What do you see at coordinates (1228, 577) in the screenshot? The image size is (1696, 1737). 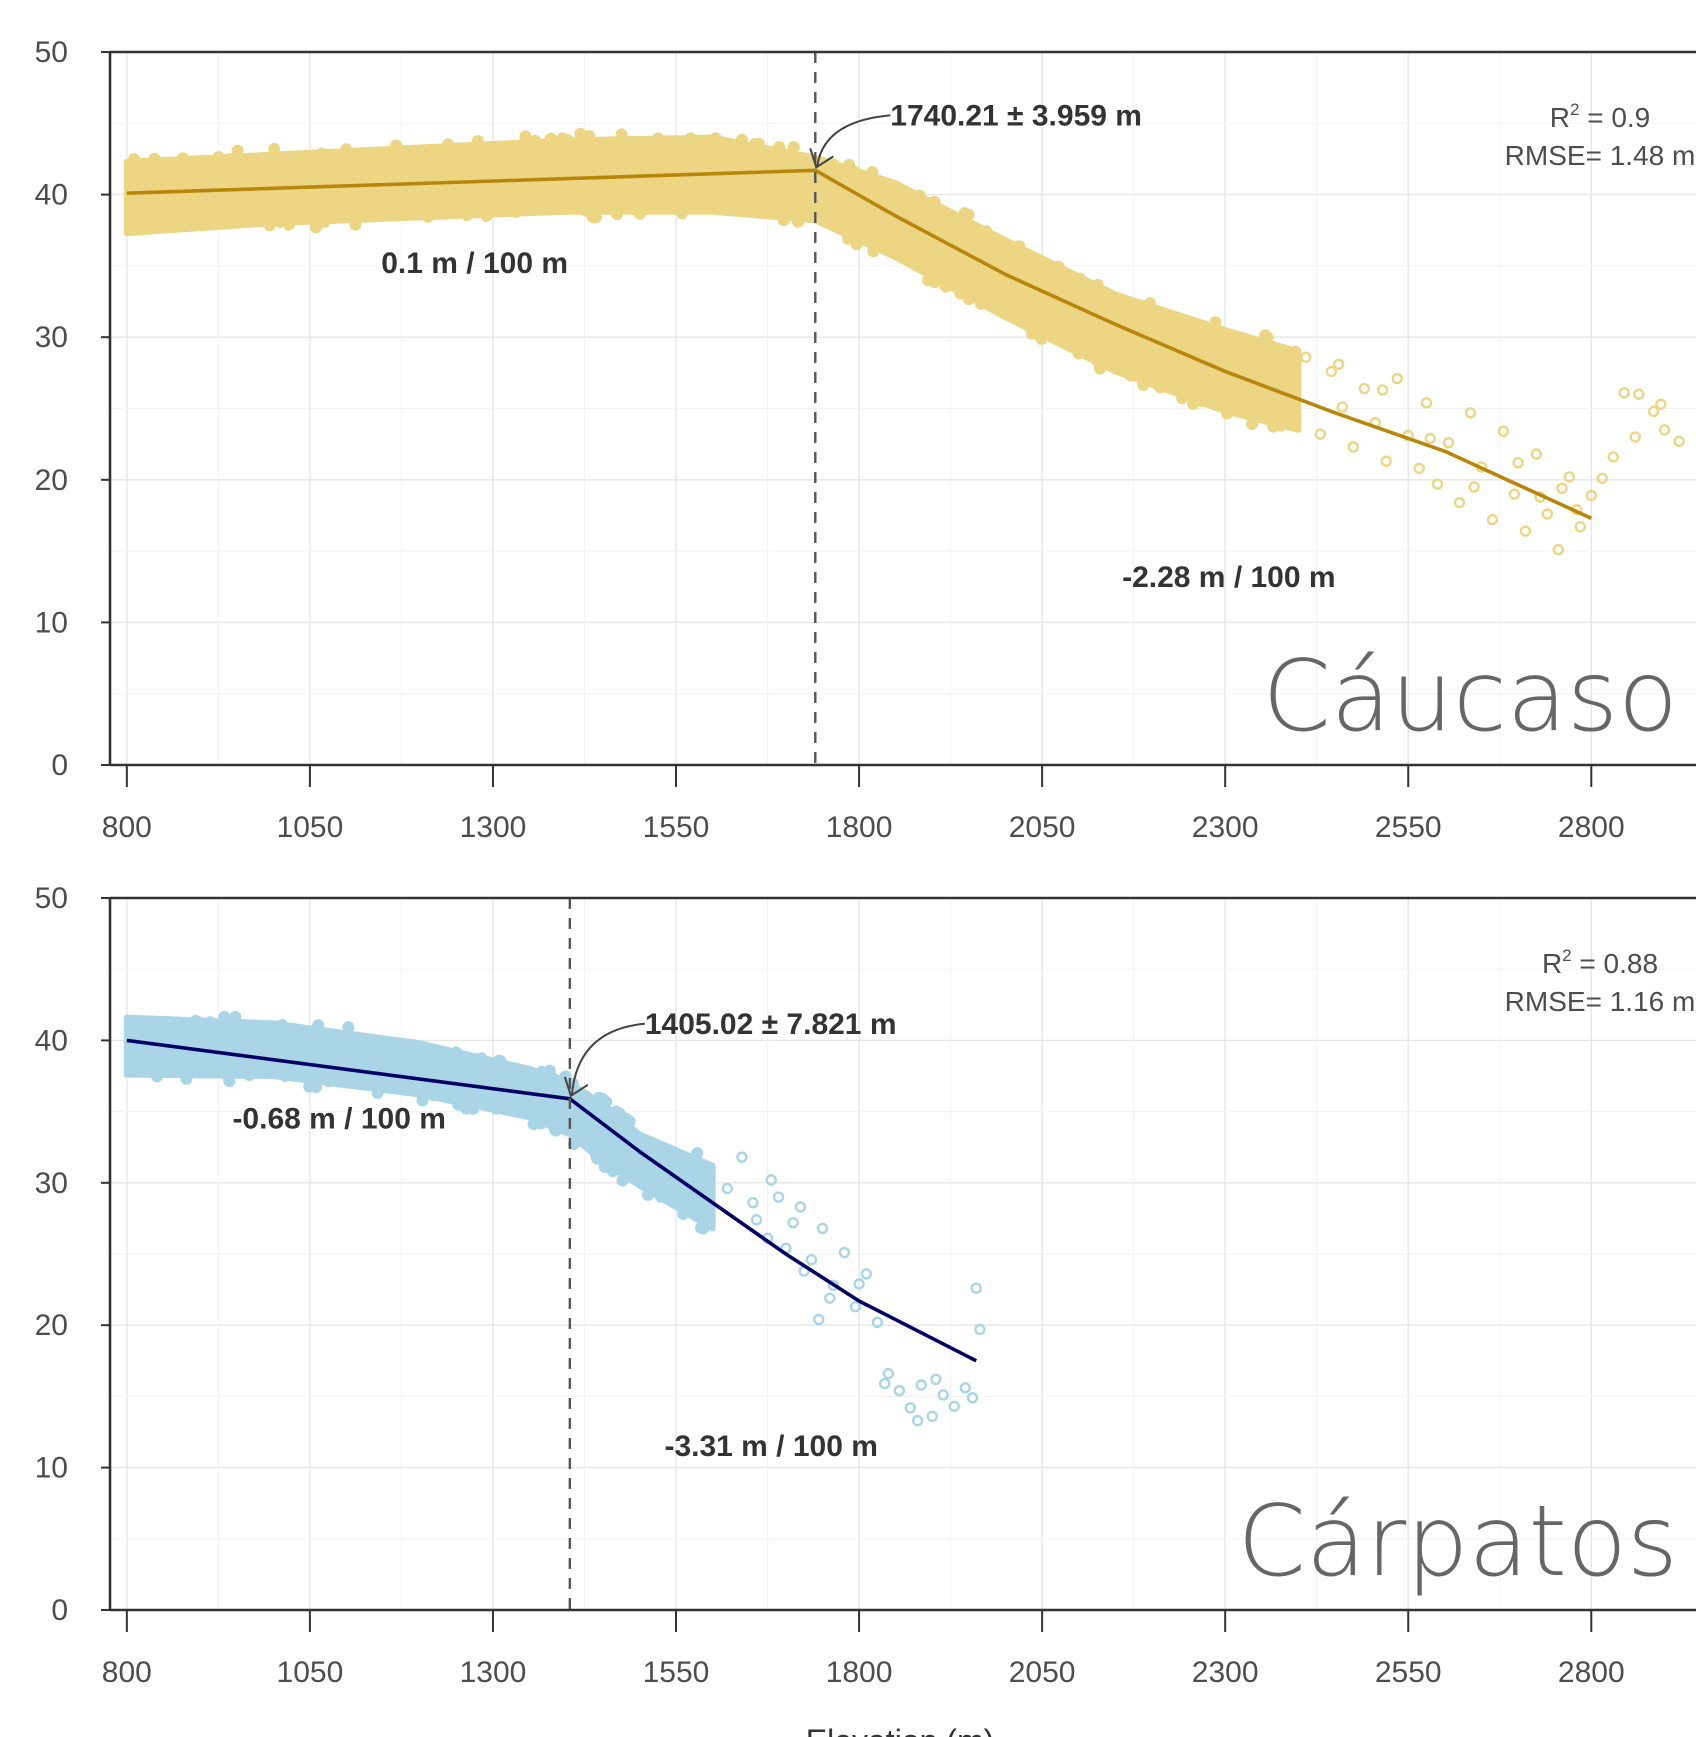 I see `slope-label: -2.28 m / 100 m` at bounding box center [1228, 577].